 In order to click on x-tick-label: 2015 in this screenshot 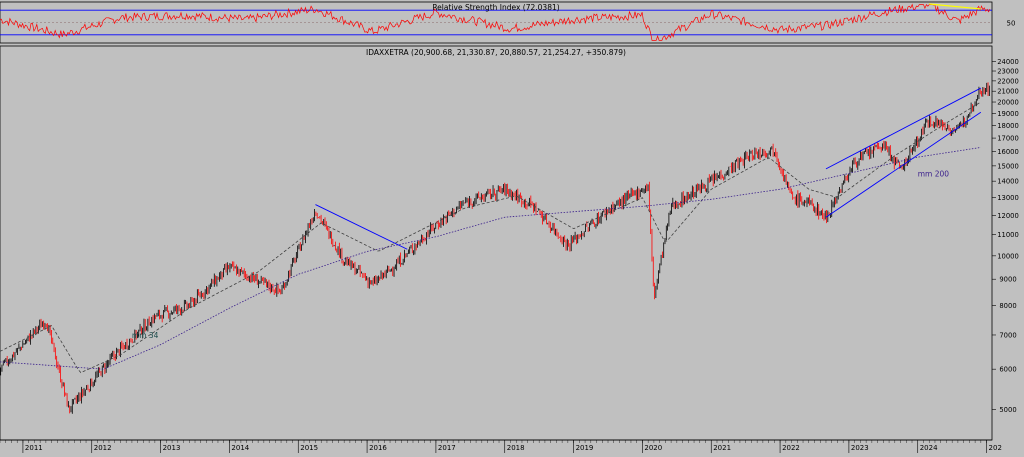, I will do `click(309, 448)`.